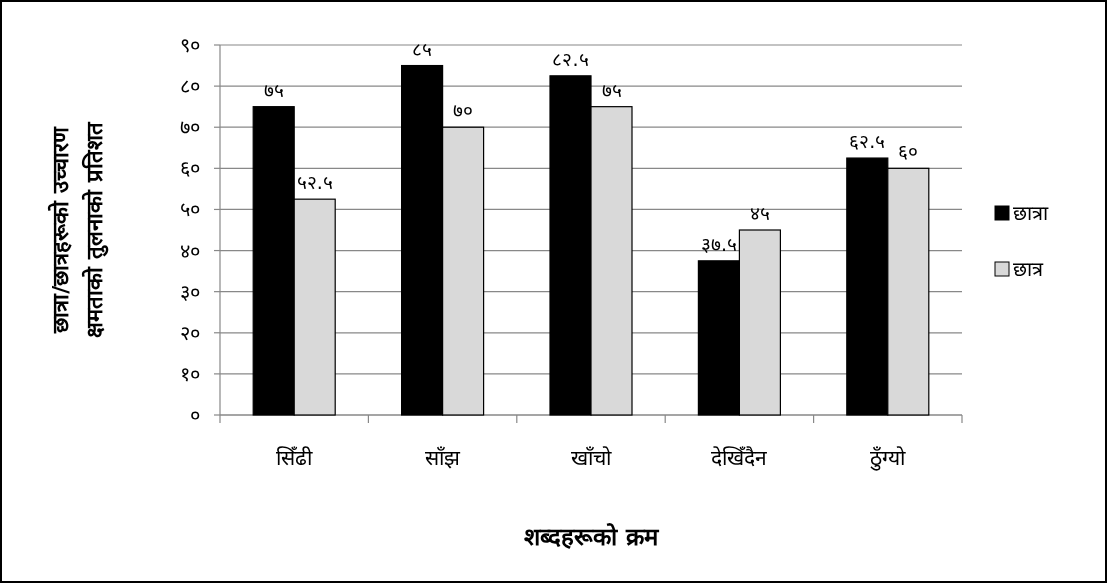  What do you see at coordinates (592, 537) in the screenshot?
I see `x-axis-title: शब्दहरूको क्रम` at bounding box center [592, 537].